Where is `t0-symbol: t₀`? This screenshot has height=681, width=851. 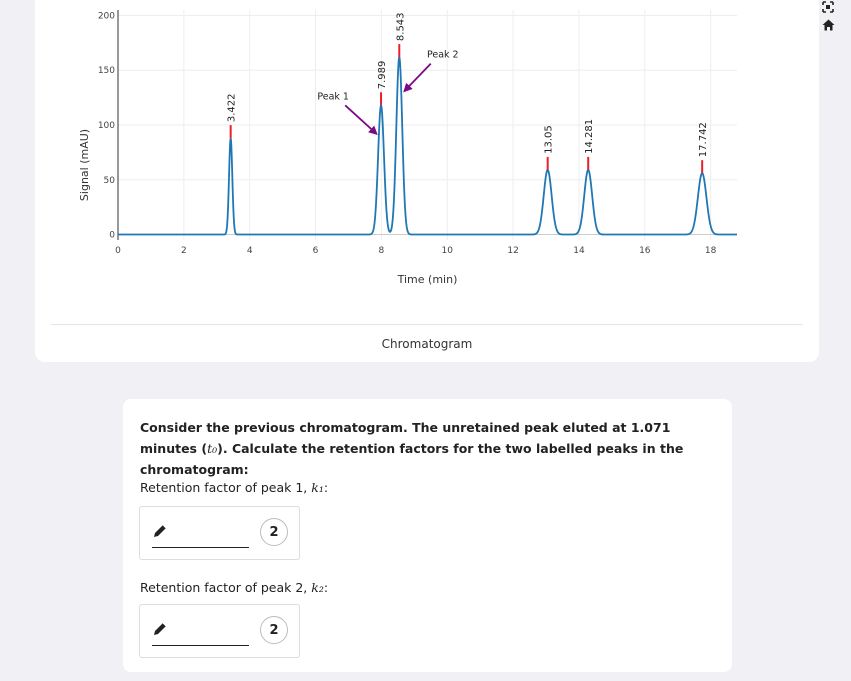 t0-symbol: t₀ is located at coordinates (212, 448).